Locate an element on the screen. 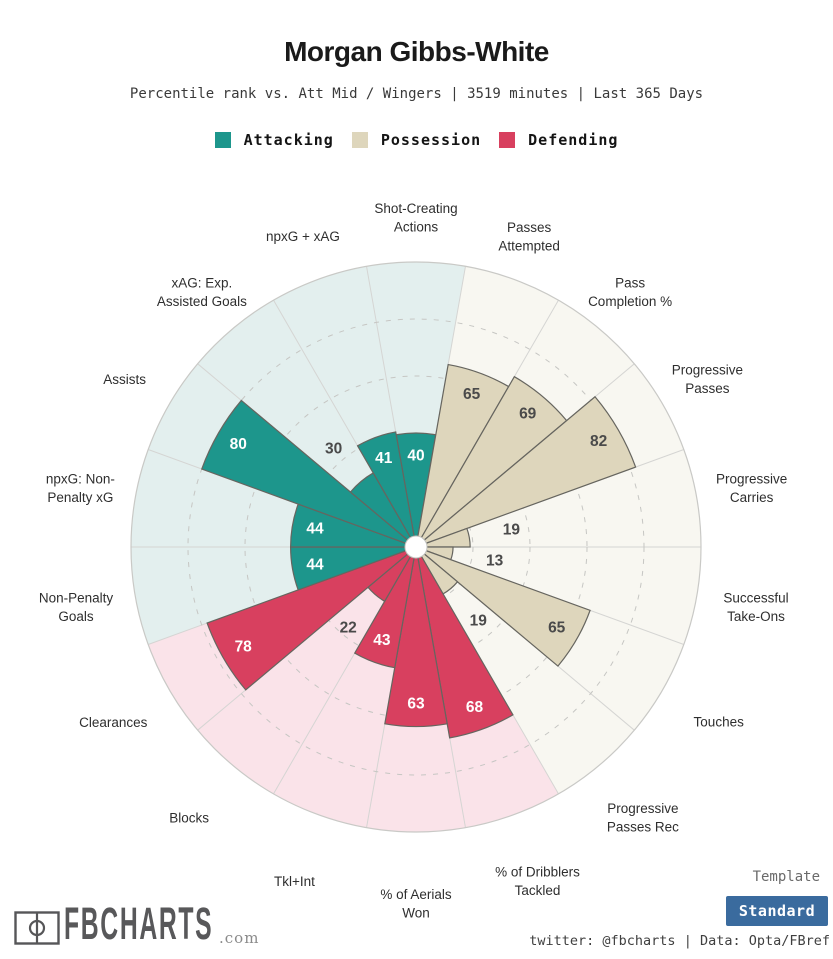  slice-category-label: npxG + xAG is located at coordinates (303, 236).